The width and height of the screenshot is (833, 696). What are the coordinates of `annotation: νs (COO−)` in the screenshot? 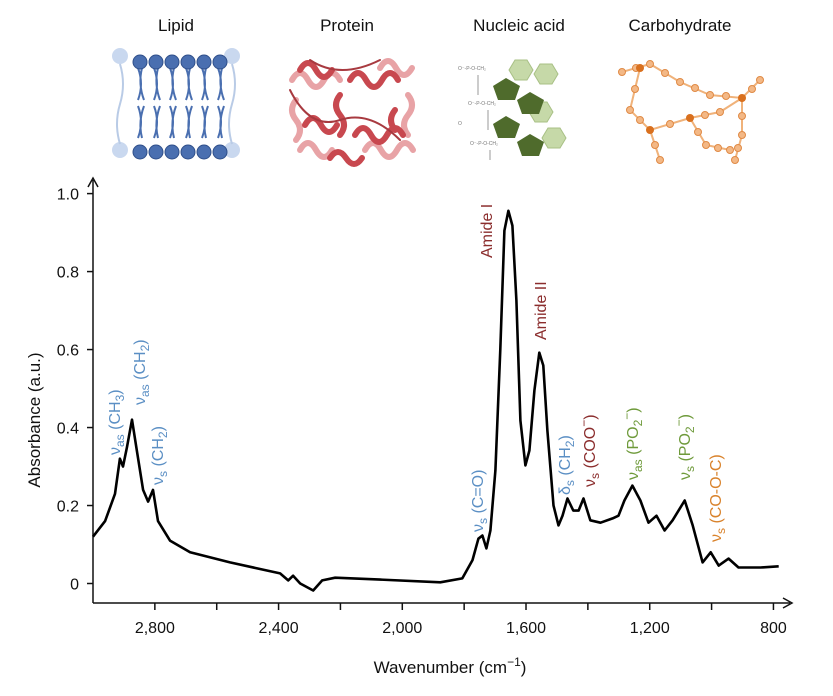 It's located at (589, 450).